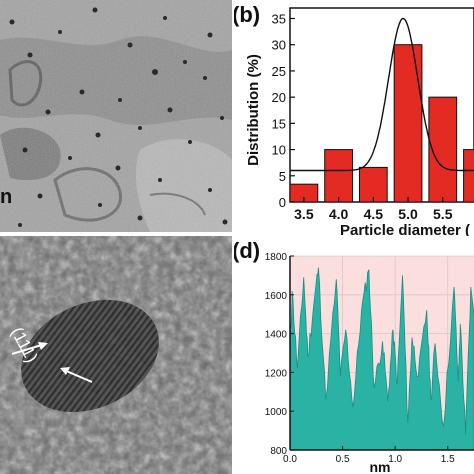  Describe the element at coordinates (276, 412) in the screenshot. I see `y-tick-label: 1000` at that location.